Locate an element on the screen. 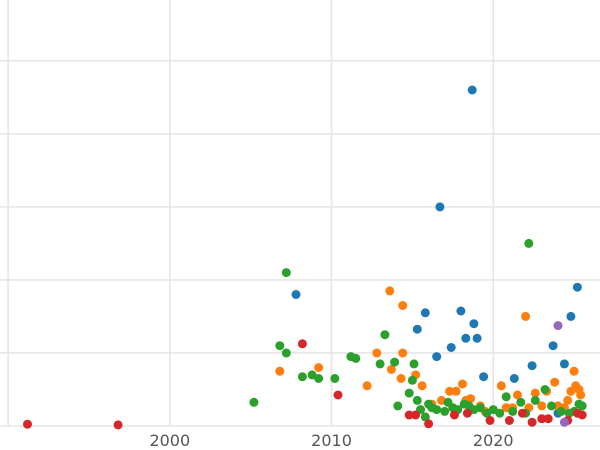 Image resolution: width=600 pixels, height=450 pixels. x-tick-label: 2020 is located at coordinates (493, 440).